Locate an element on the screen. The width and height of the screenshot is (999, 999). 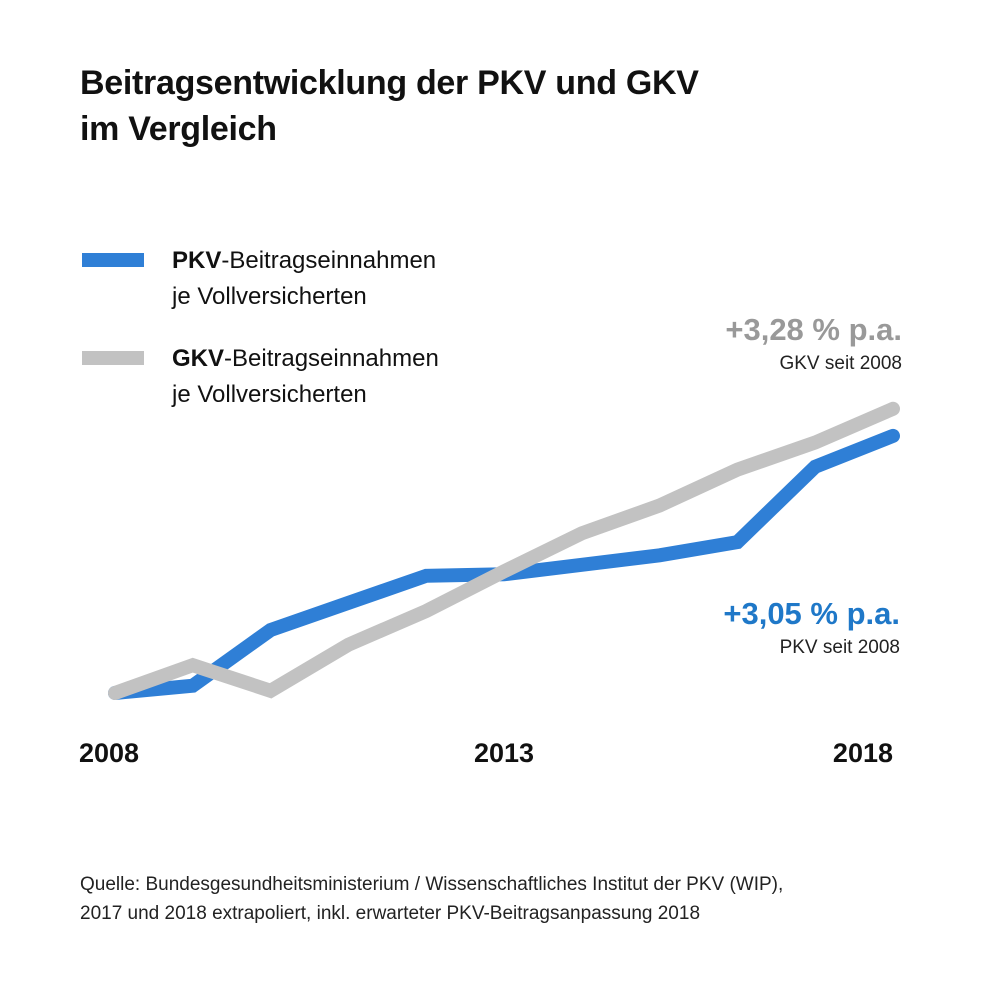
x-tick-label-2018: 2018 is located at coordinates (863, 753).